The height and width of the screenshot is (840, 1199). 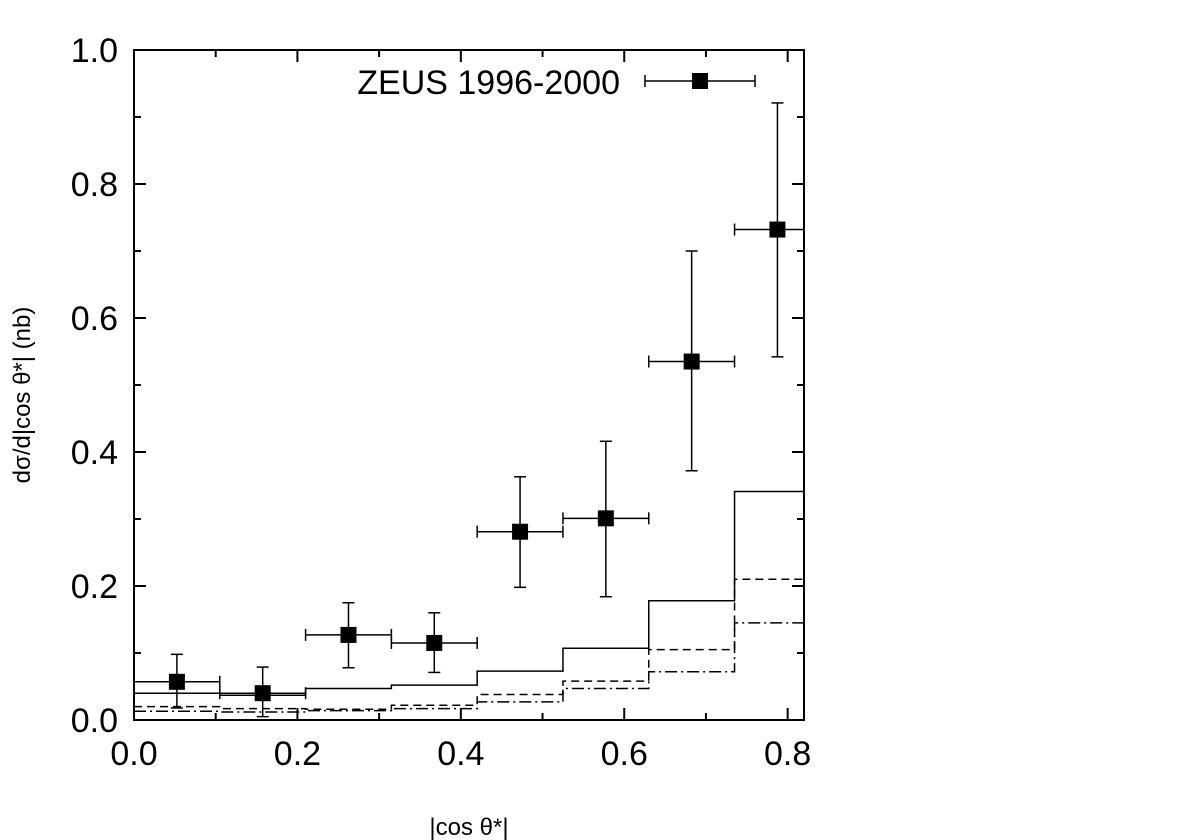 I want to click on x-tick-label: 0.0, so click(x=133, y=754).